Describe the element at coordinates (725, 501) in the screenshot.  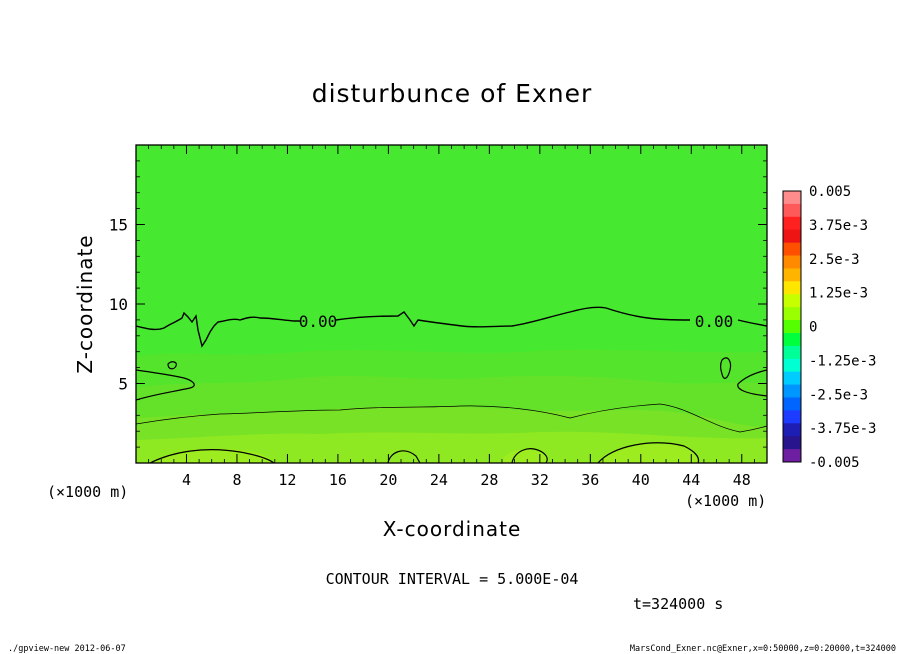
I see `x-axis-unit: (×1000 m)` at that location.